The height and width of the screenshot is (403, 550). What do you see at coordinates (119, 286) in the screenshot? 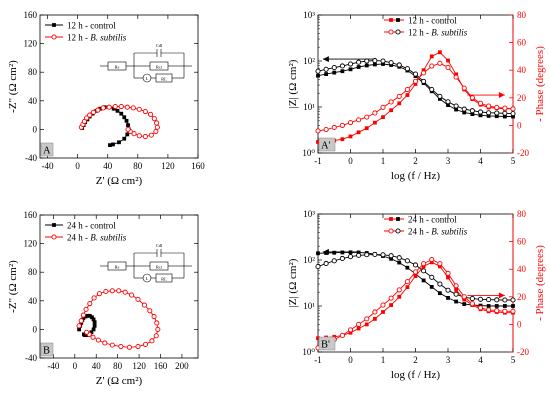
I see `plot-frame` at bounding box center [119, 286].